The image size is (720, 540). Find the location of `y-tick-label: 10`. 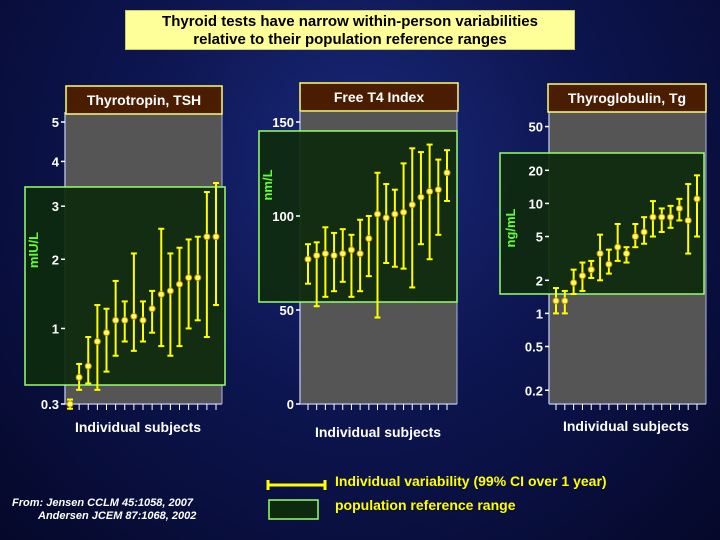

y-tick-label: 10 is located at coordinates (536, 203).